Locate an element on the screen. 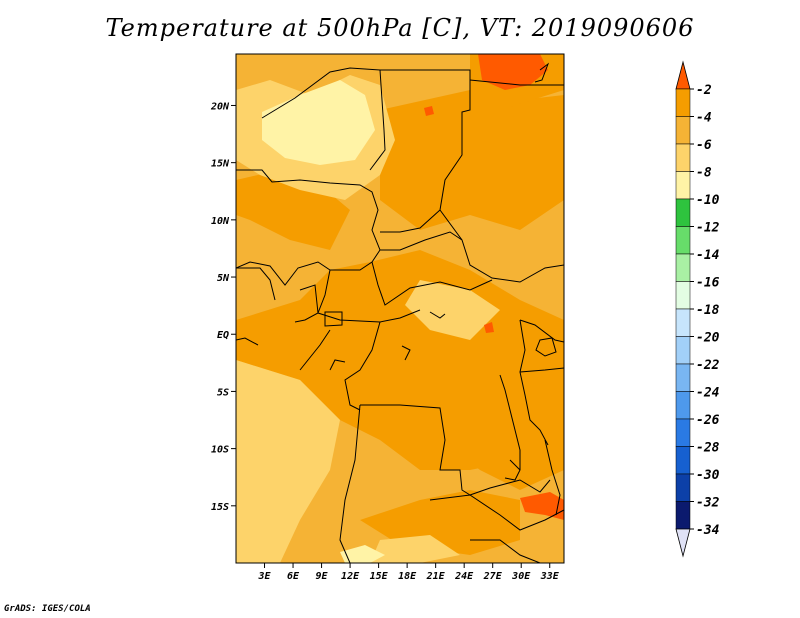  colorbar-label: -32 is located at coordinates (708, 503).